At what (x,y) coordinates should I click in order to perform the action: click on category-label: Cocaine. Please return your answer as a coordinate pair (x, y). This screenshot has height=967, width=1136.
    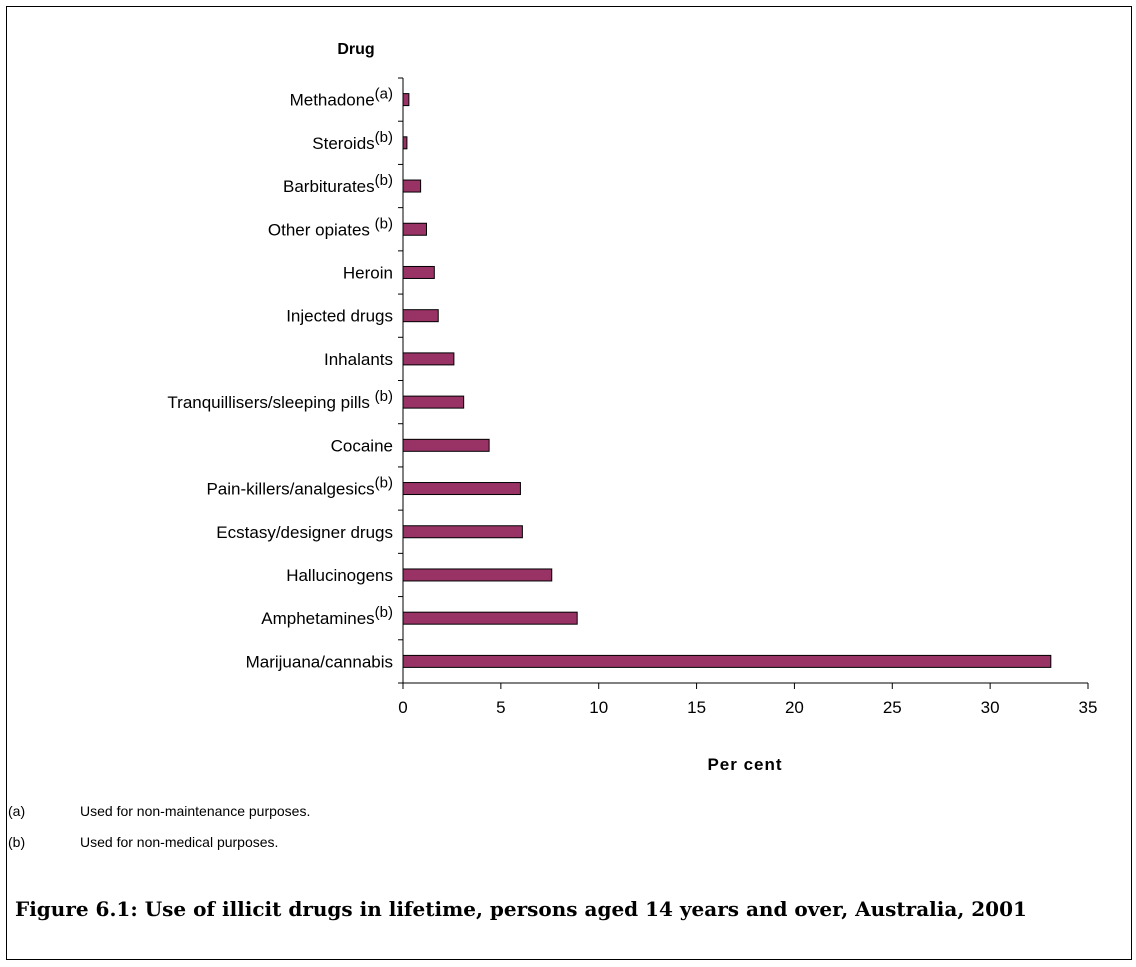
    Looking at the image, I should click on (362, 445).